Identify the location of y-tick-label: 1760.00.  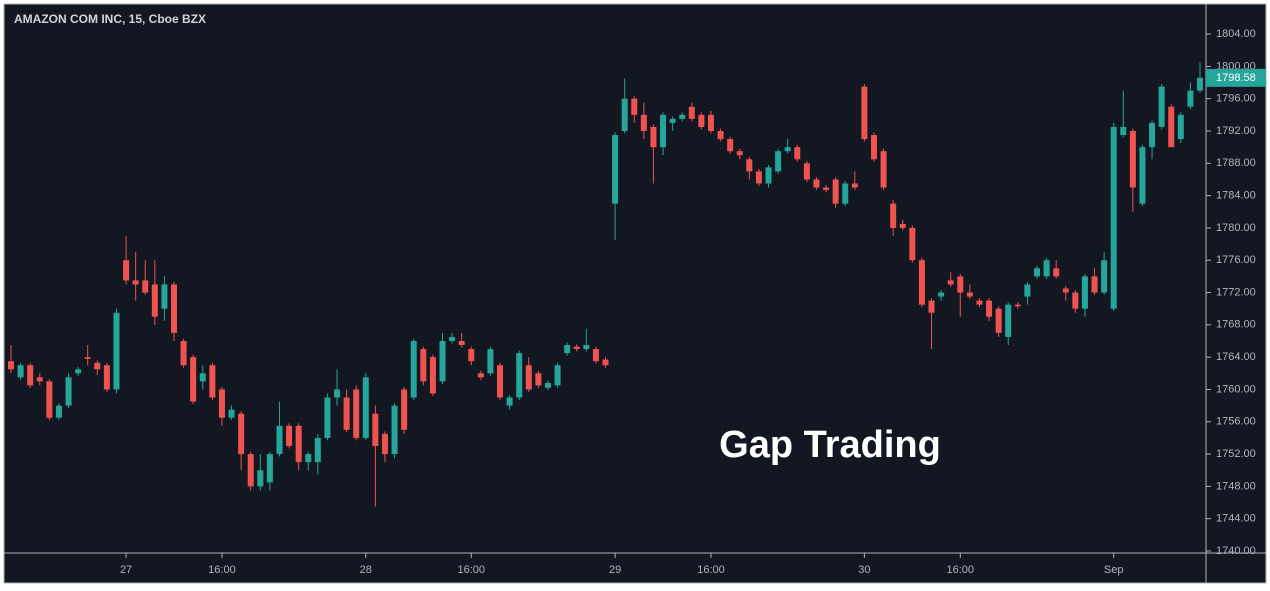
(1236, 389).